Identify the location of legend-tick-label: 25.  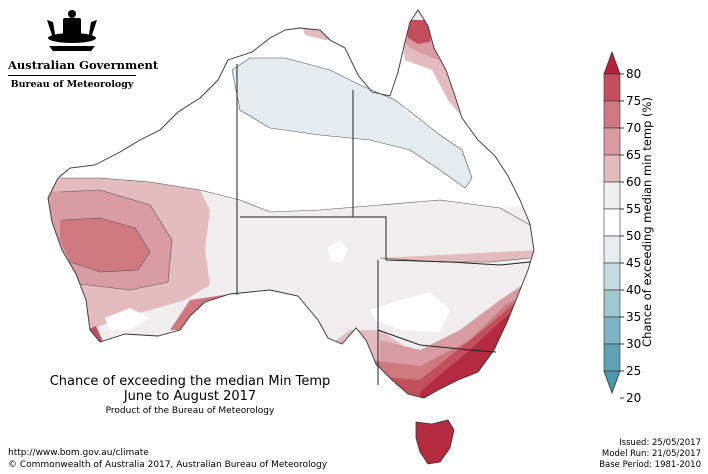
(633, 371).